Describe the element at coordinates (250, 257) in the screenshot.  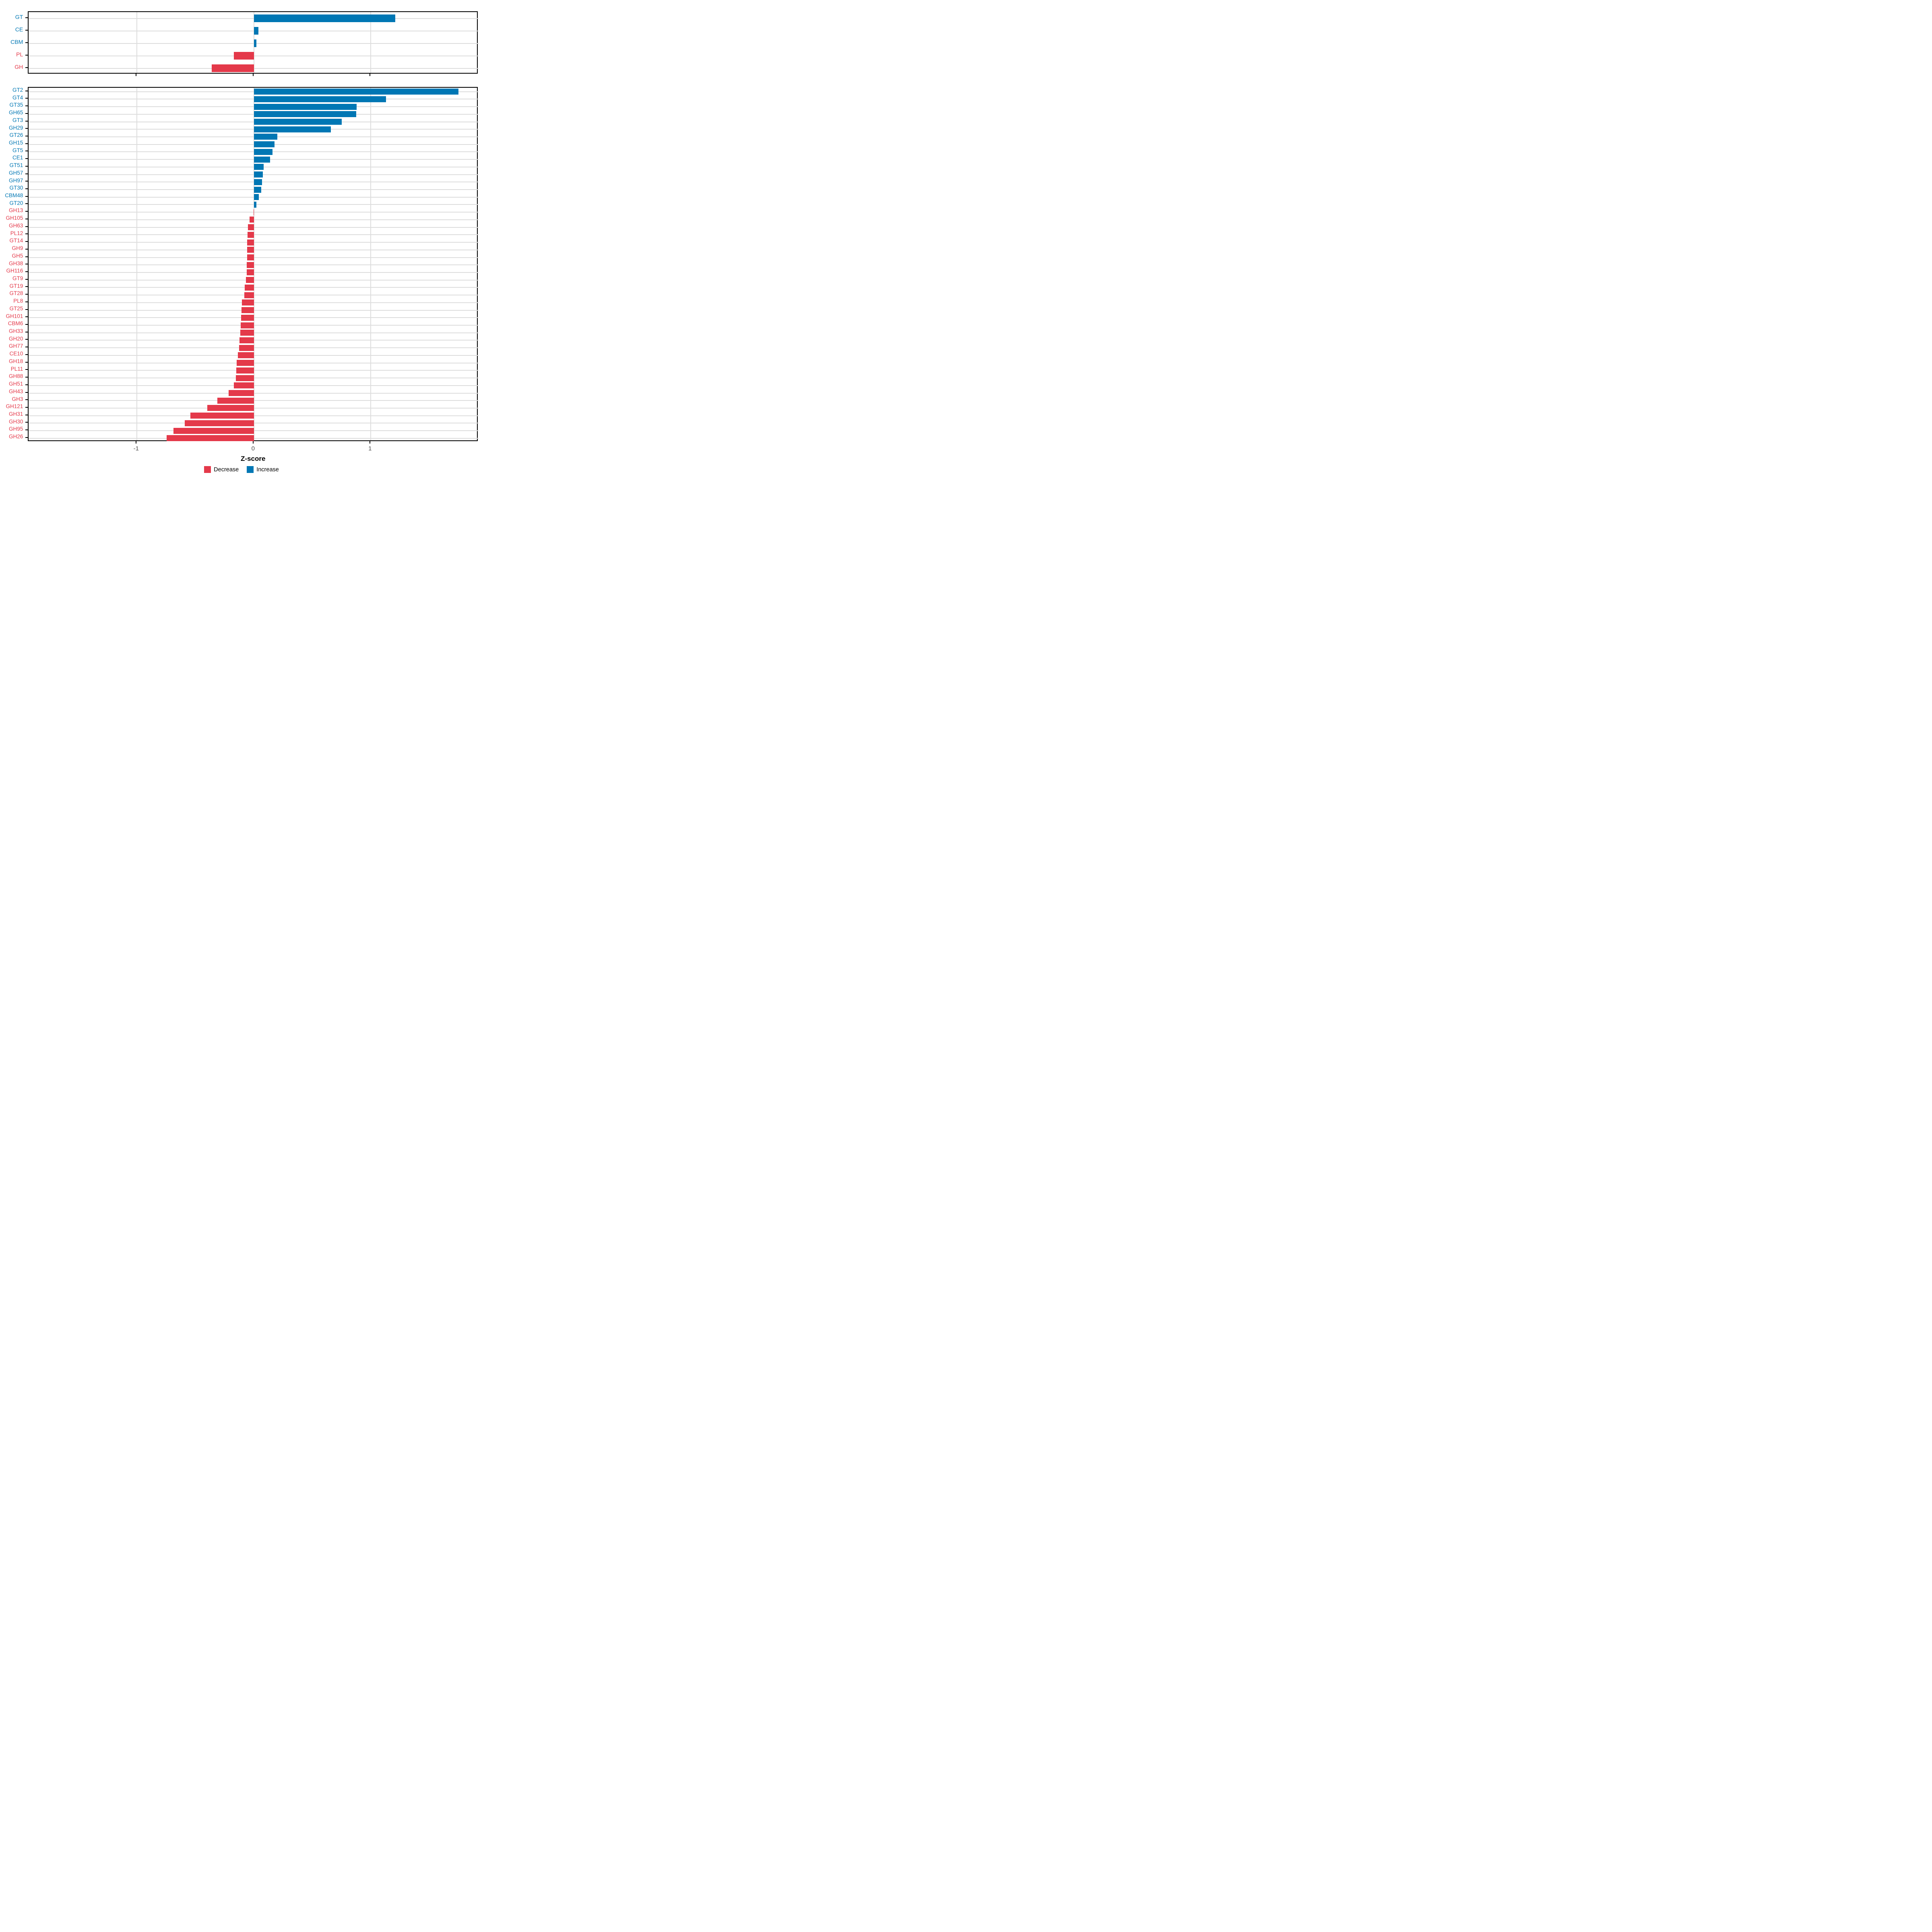
I see `bar-GH5` at that location.